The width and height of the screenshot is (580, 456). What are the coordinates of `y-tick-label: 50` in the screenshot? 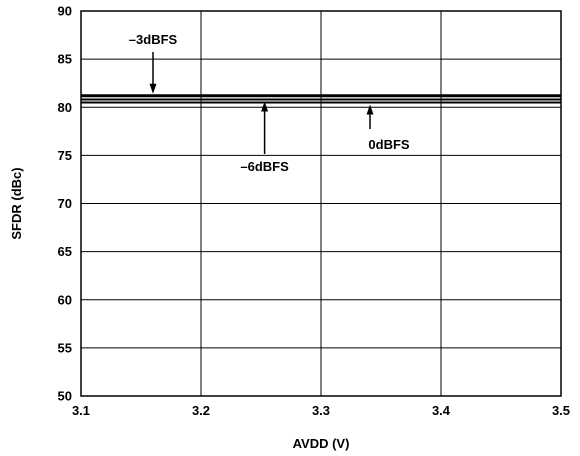 It's located at (65, 396).